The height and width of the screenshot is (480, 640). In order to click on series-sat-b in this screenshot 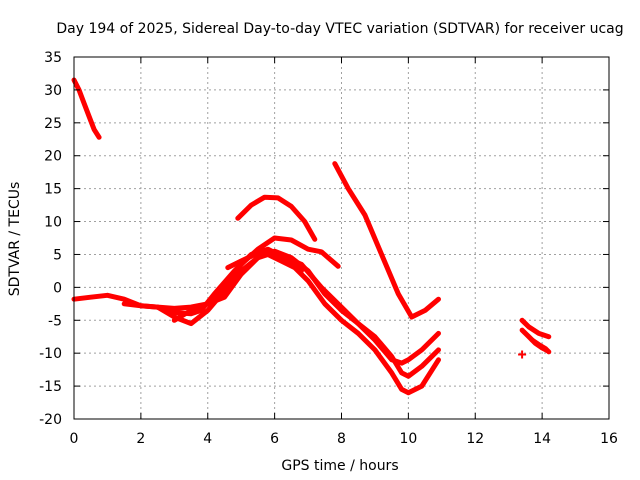, I will do `click(276, 218)`.